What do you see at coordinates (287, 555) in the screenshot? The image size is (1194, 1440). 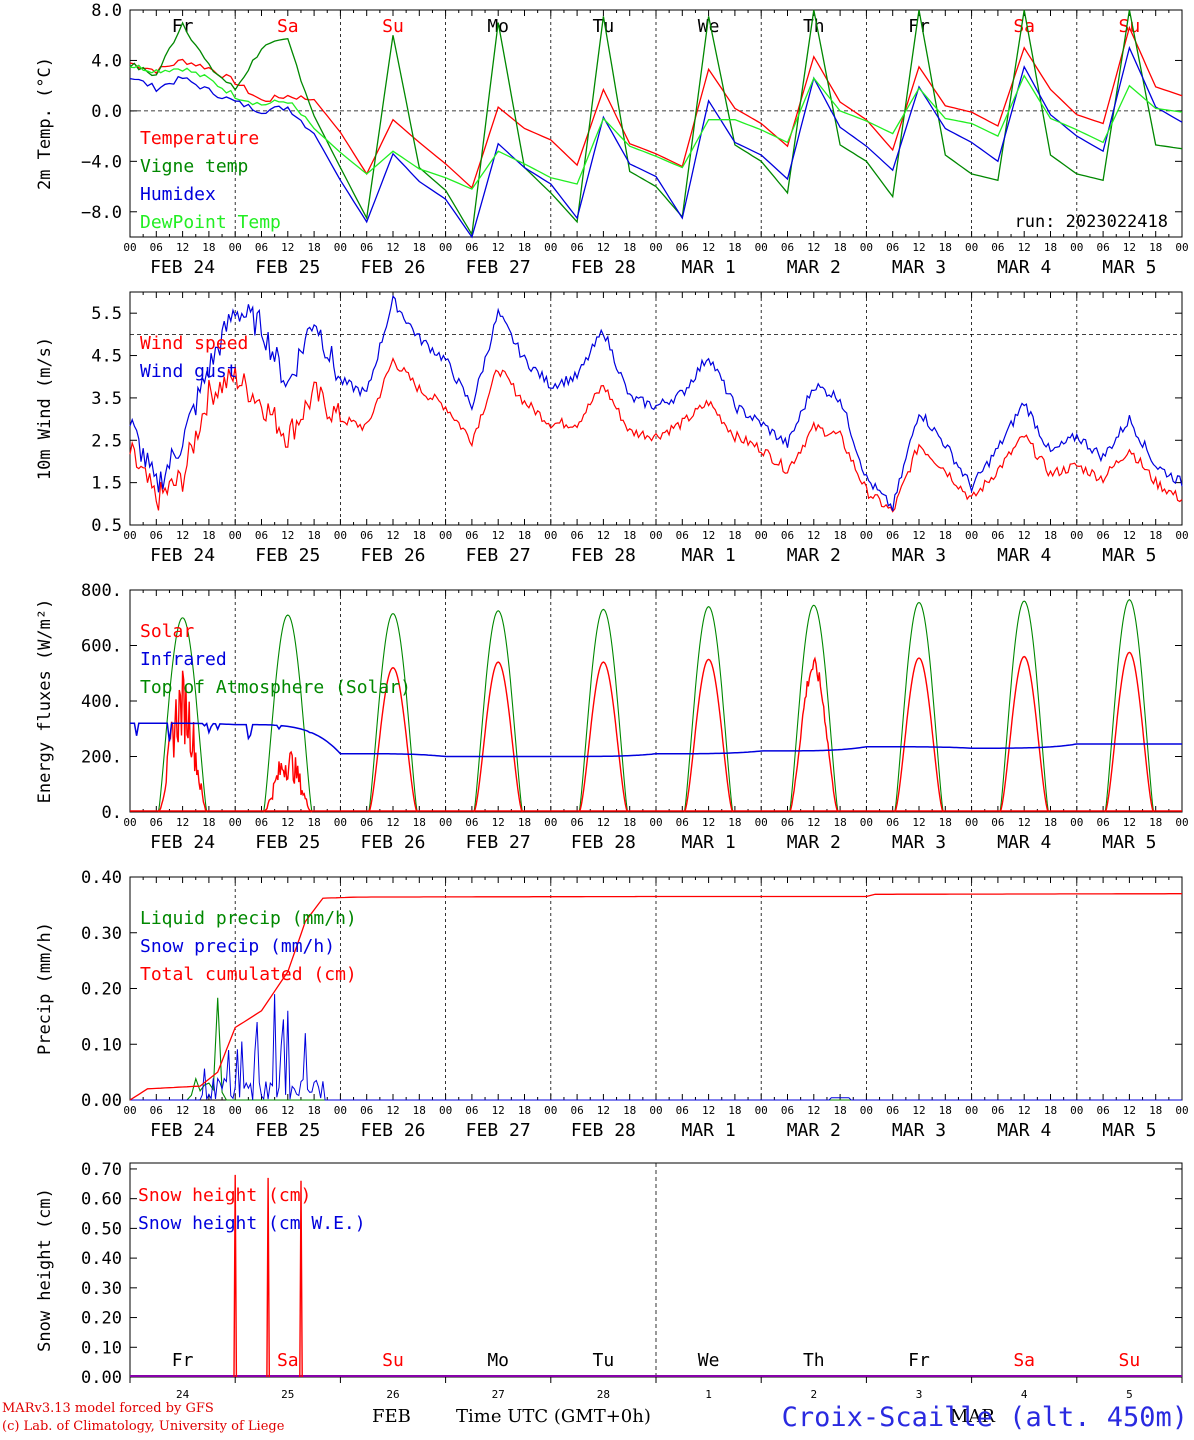 I see `wind-date-label: FEB 25` at bounding box center [287, 555].